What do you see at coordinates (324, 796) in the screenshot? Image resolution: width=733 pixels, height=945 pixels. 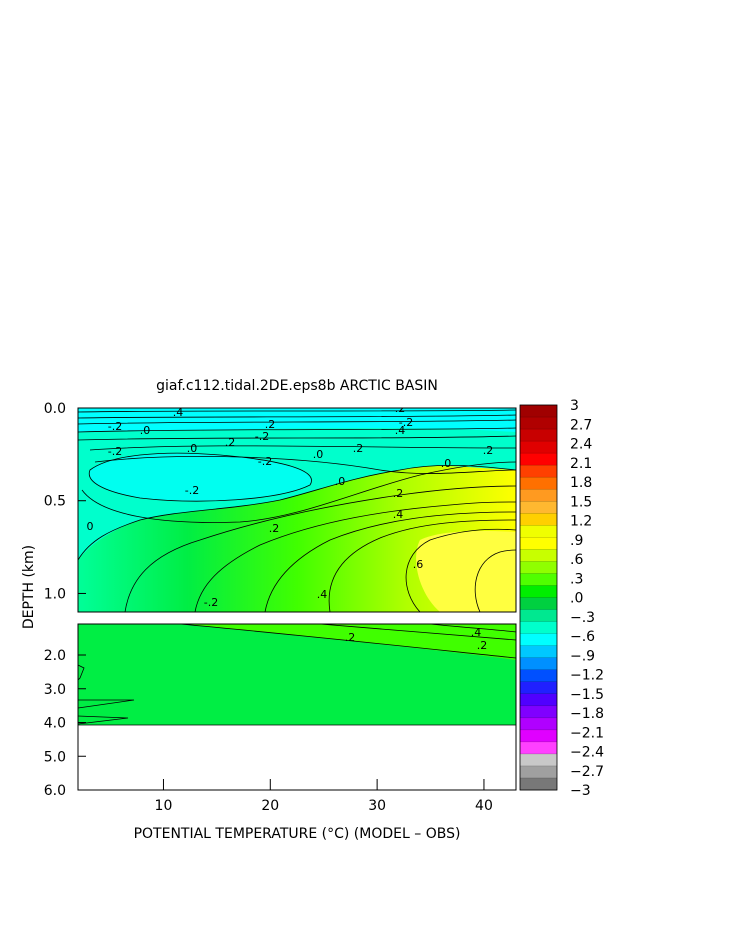 I see `x-axis: 10 20 30 40` at bounding box center [324, 796].